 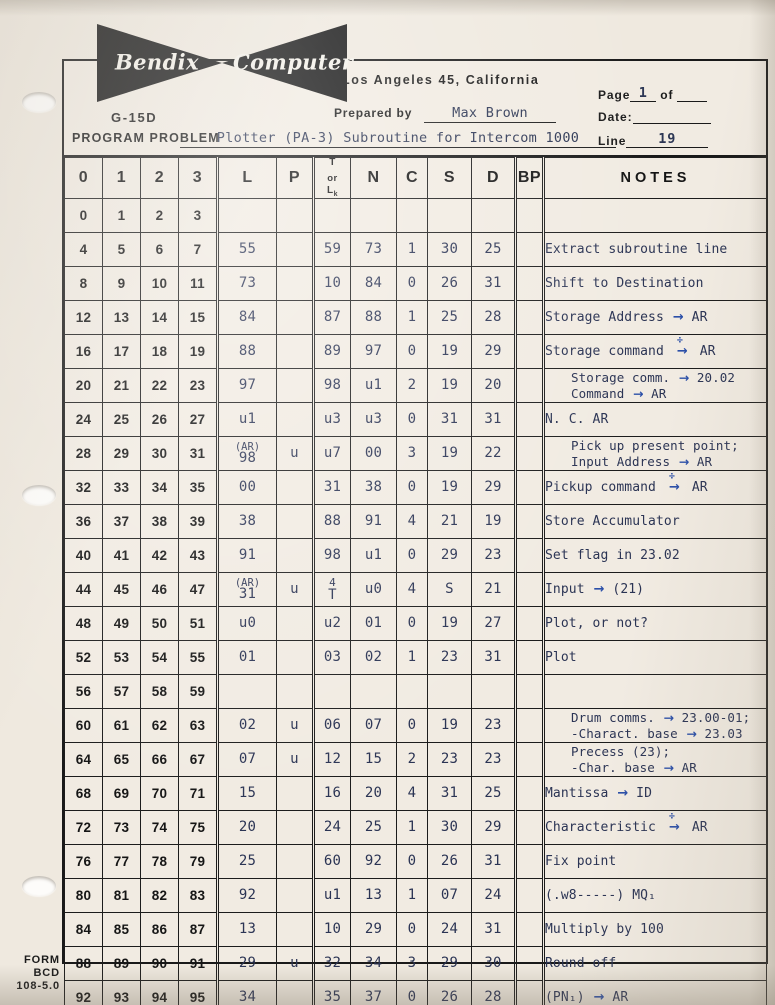 I want to click on cell-L: 92, so click(x=246, y=896).